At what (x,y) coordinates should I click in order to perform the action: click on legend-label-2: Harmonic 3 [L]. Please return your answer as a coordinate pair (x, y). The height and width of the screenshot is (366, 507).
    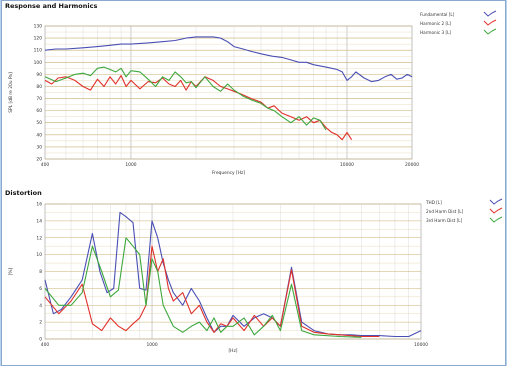
    Looking at the image, I should click on (435, 32).